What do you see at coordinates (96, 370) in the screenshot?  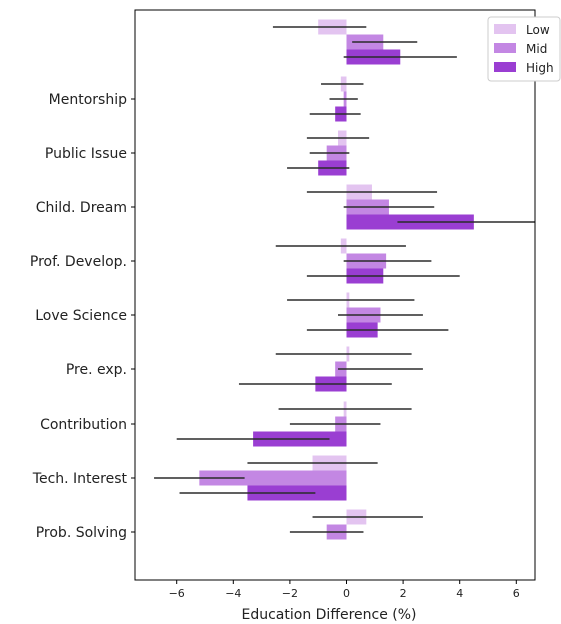 I see `category-label: Pre. exp.` at bounding box center [96, 370].